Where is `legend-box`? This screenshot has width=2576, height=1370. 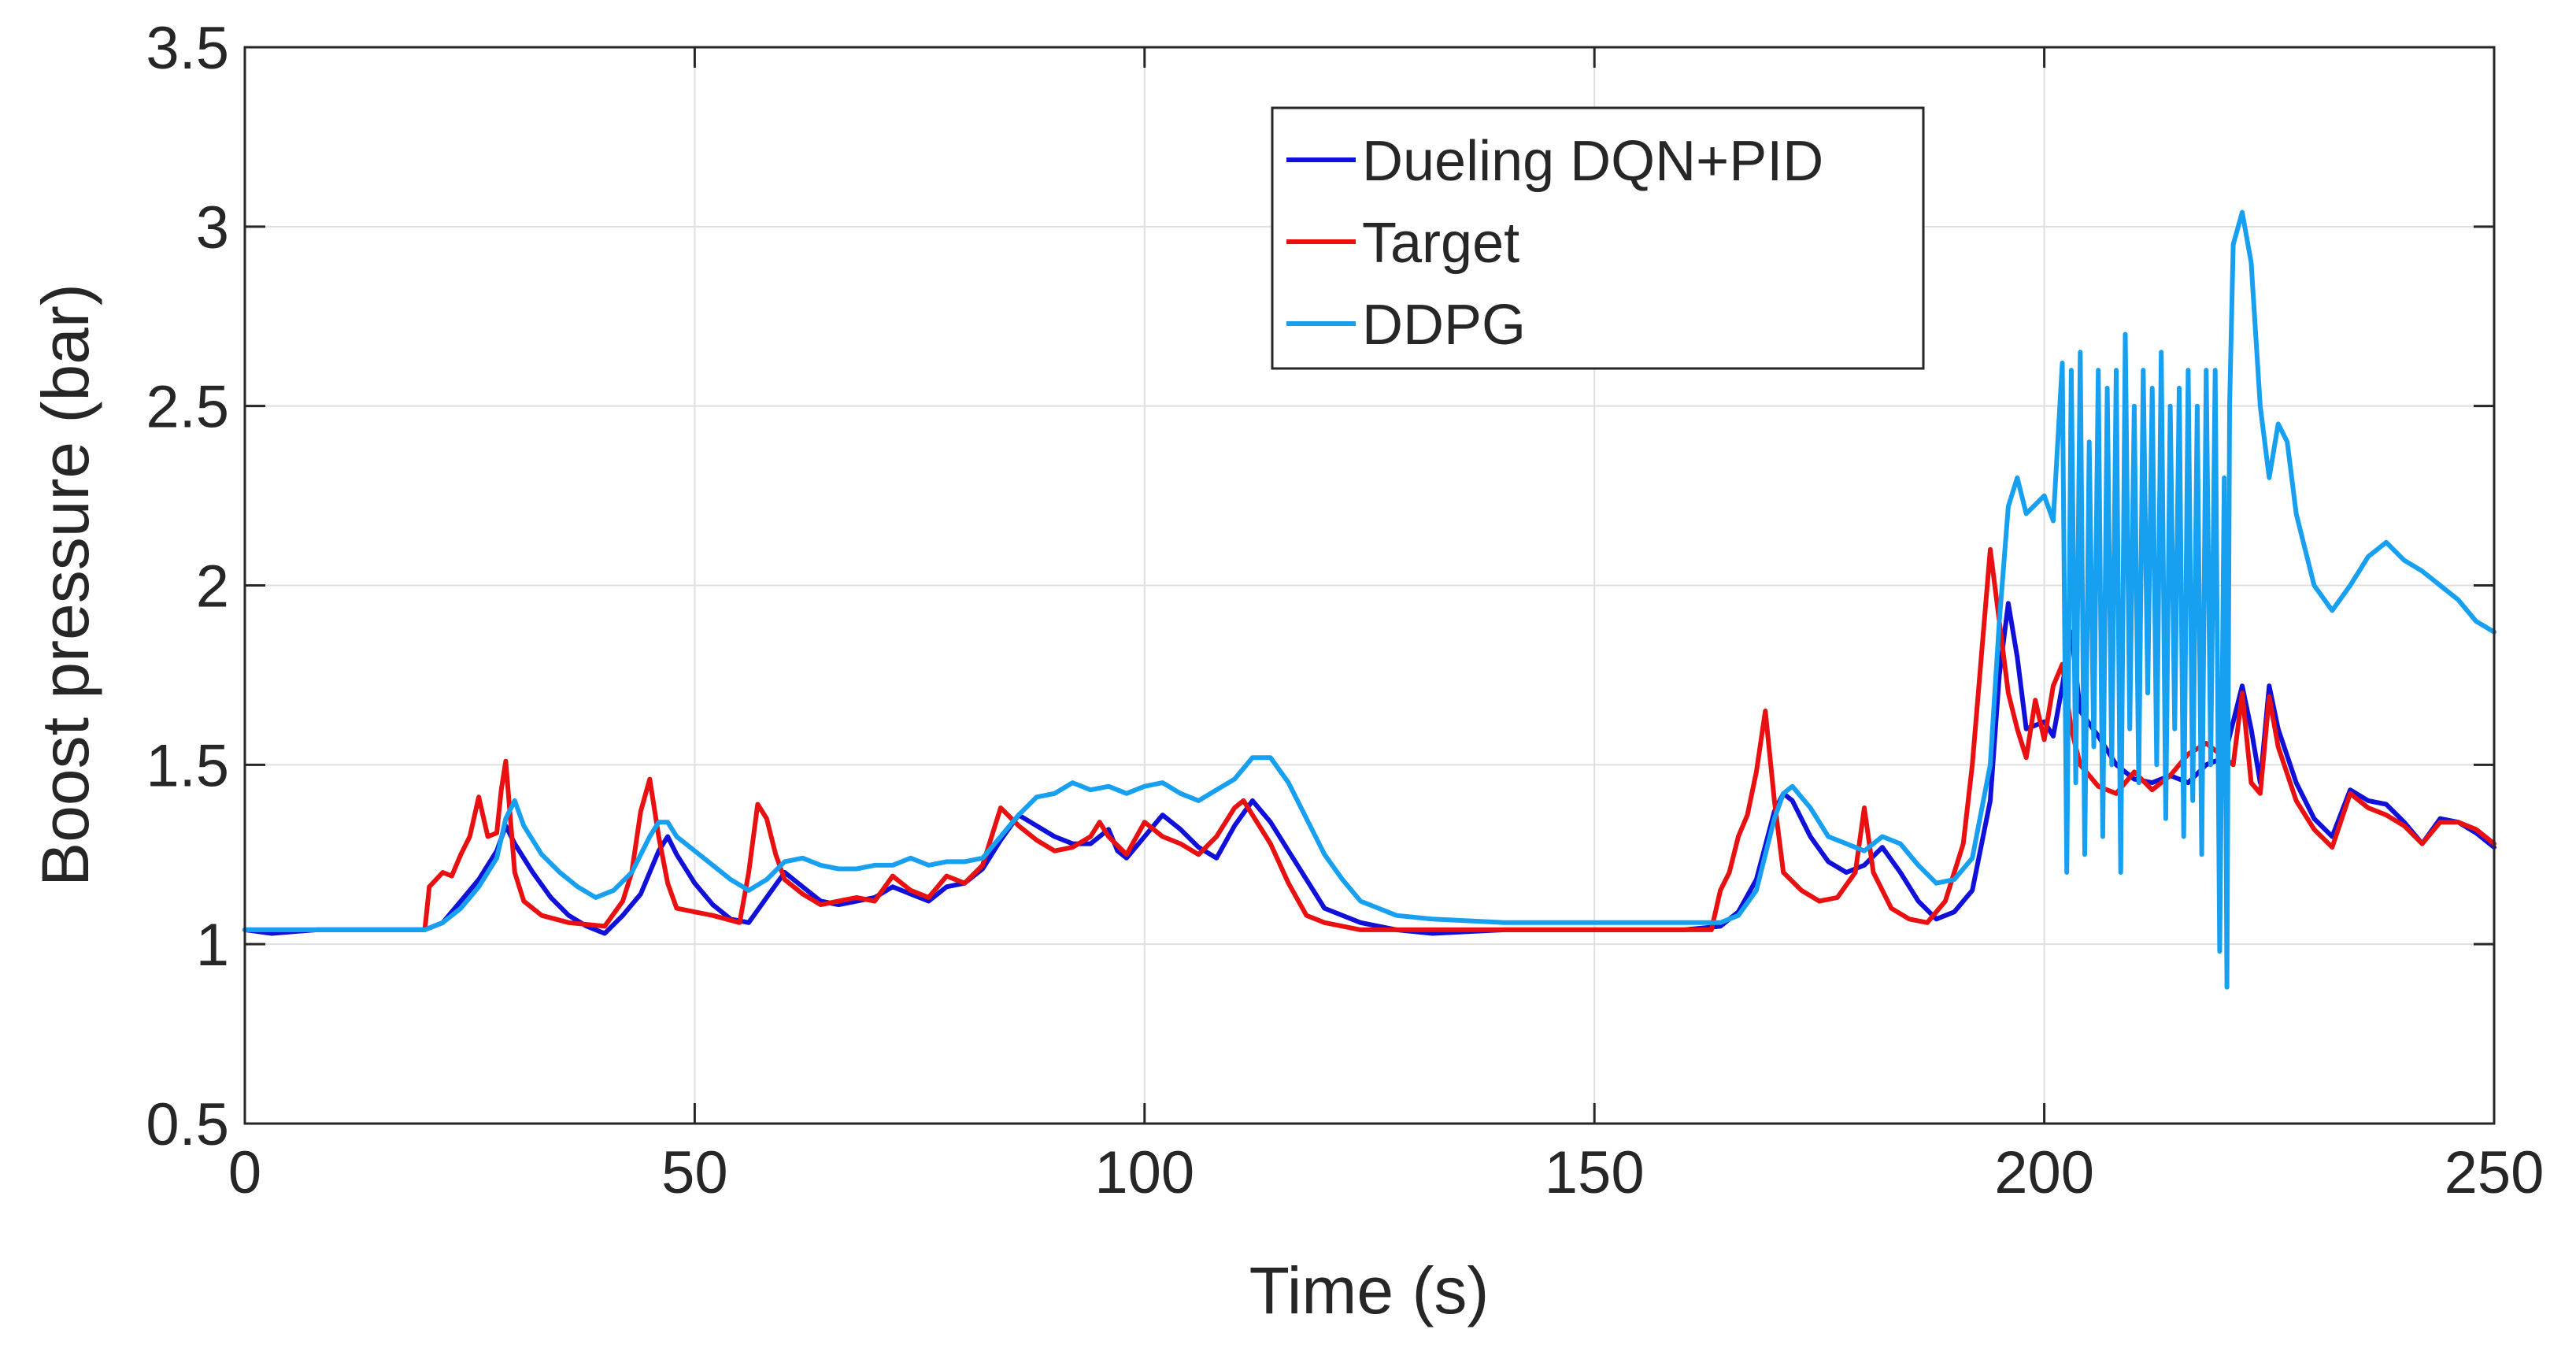
legend-box is located at coordinates (1598, 238).